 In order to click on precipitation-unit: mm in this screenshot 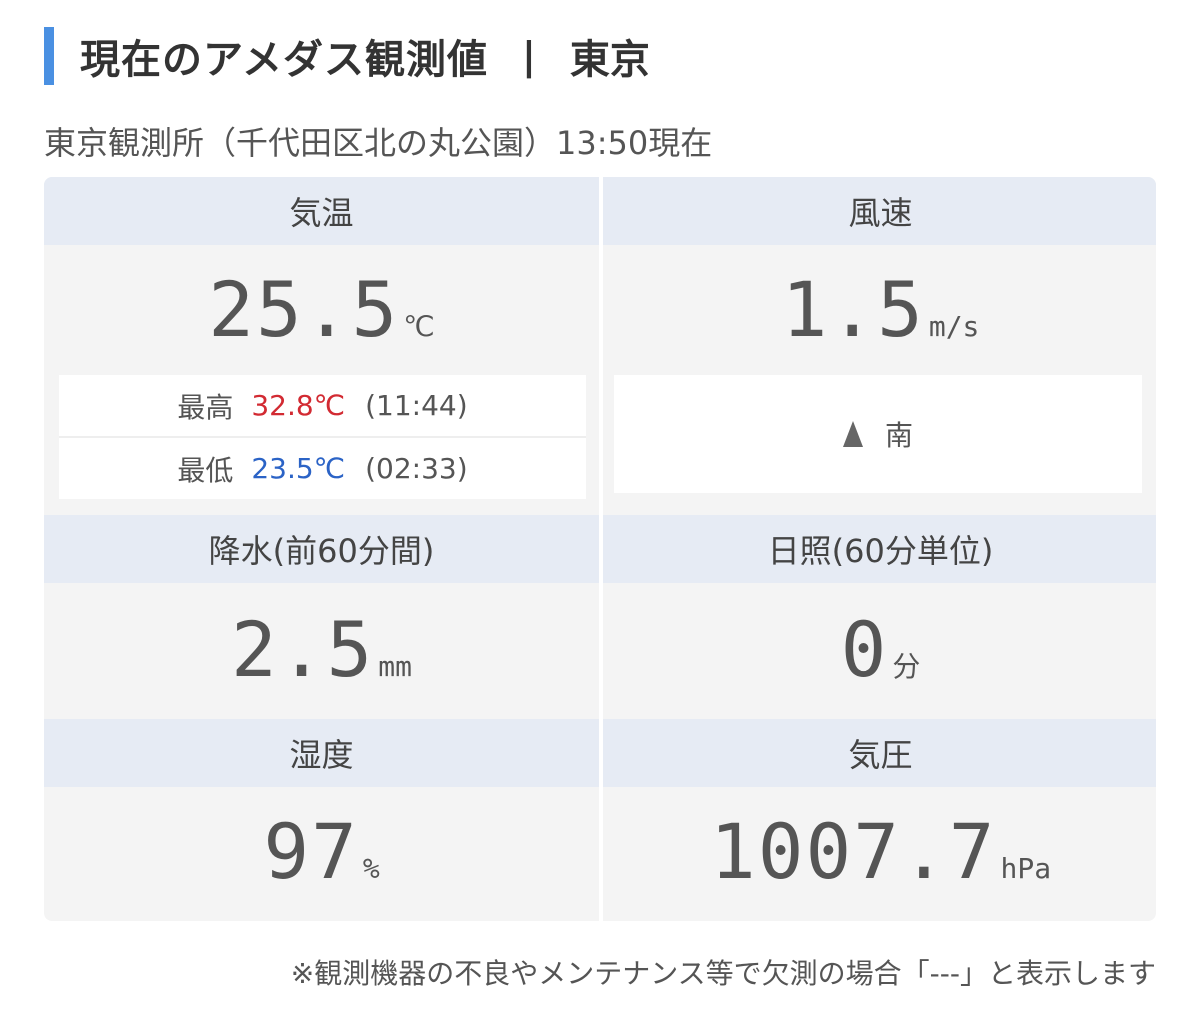, I will do `click(395, 666)`.